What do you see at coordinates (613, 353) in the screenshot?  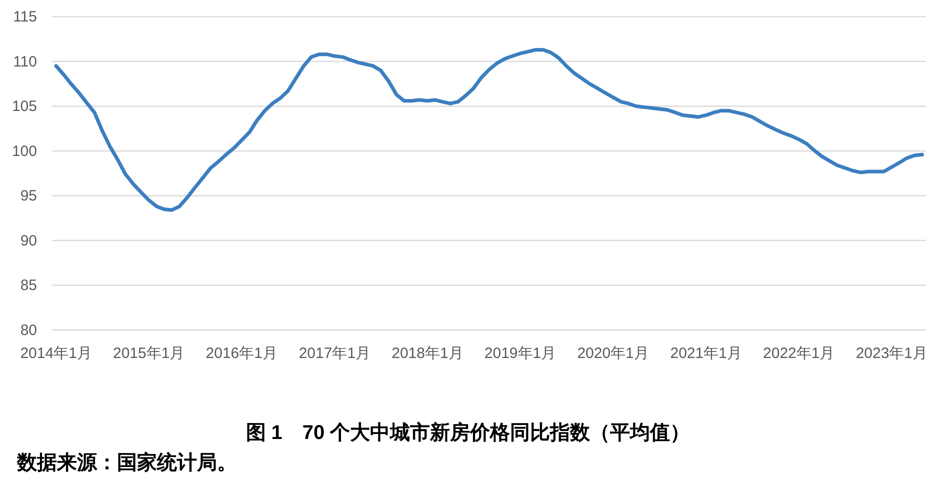 I see `xtick-label: 2020年1月` at bounding box center [613, 353].